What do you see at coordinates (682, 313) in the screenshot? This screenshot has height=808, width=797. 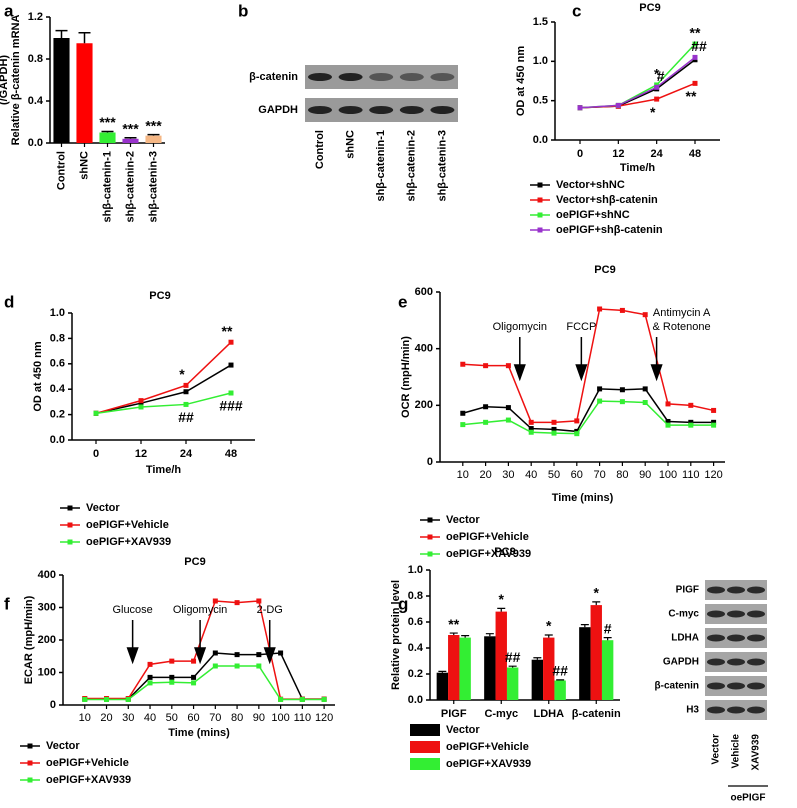 I see `annotation: Antimycin A` at bounding box center [682, 313].